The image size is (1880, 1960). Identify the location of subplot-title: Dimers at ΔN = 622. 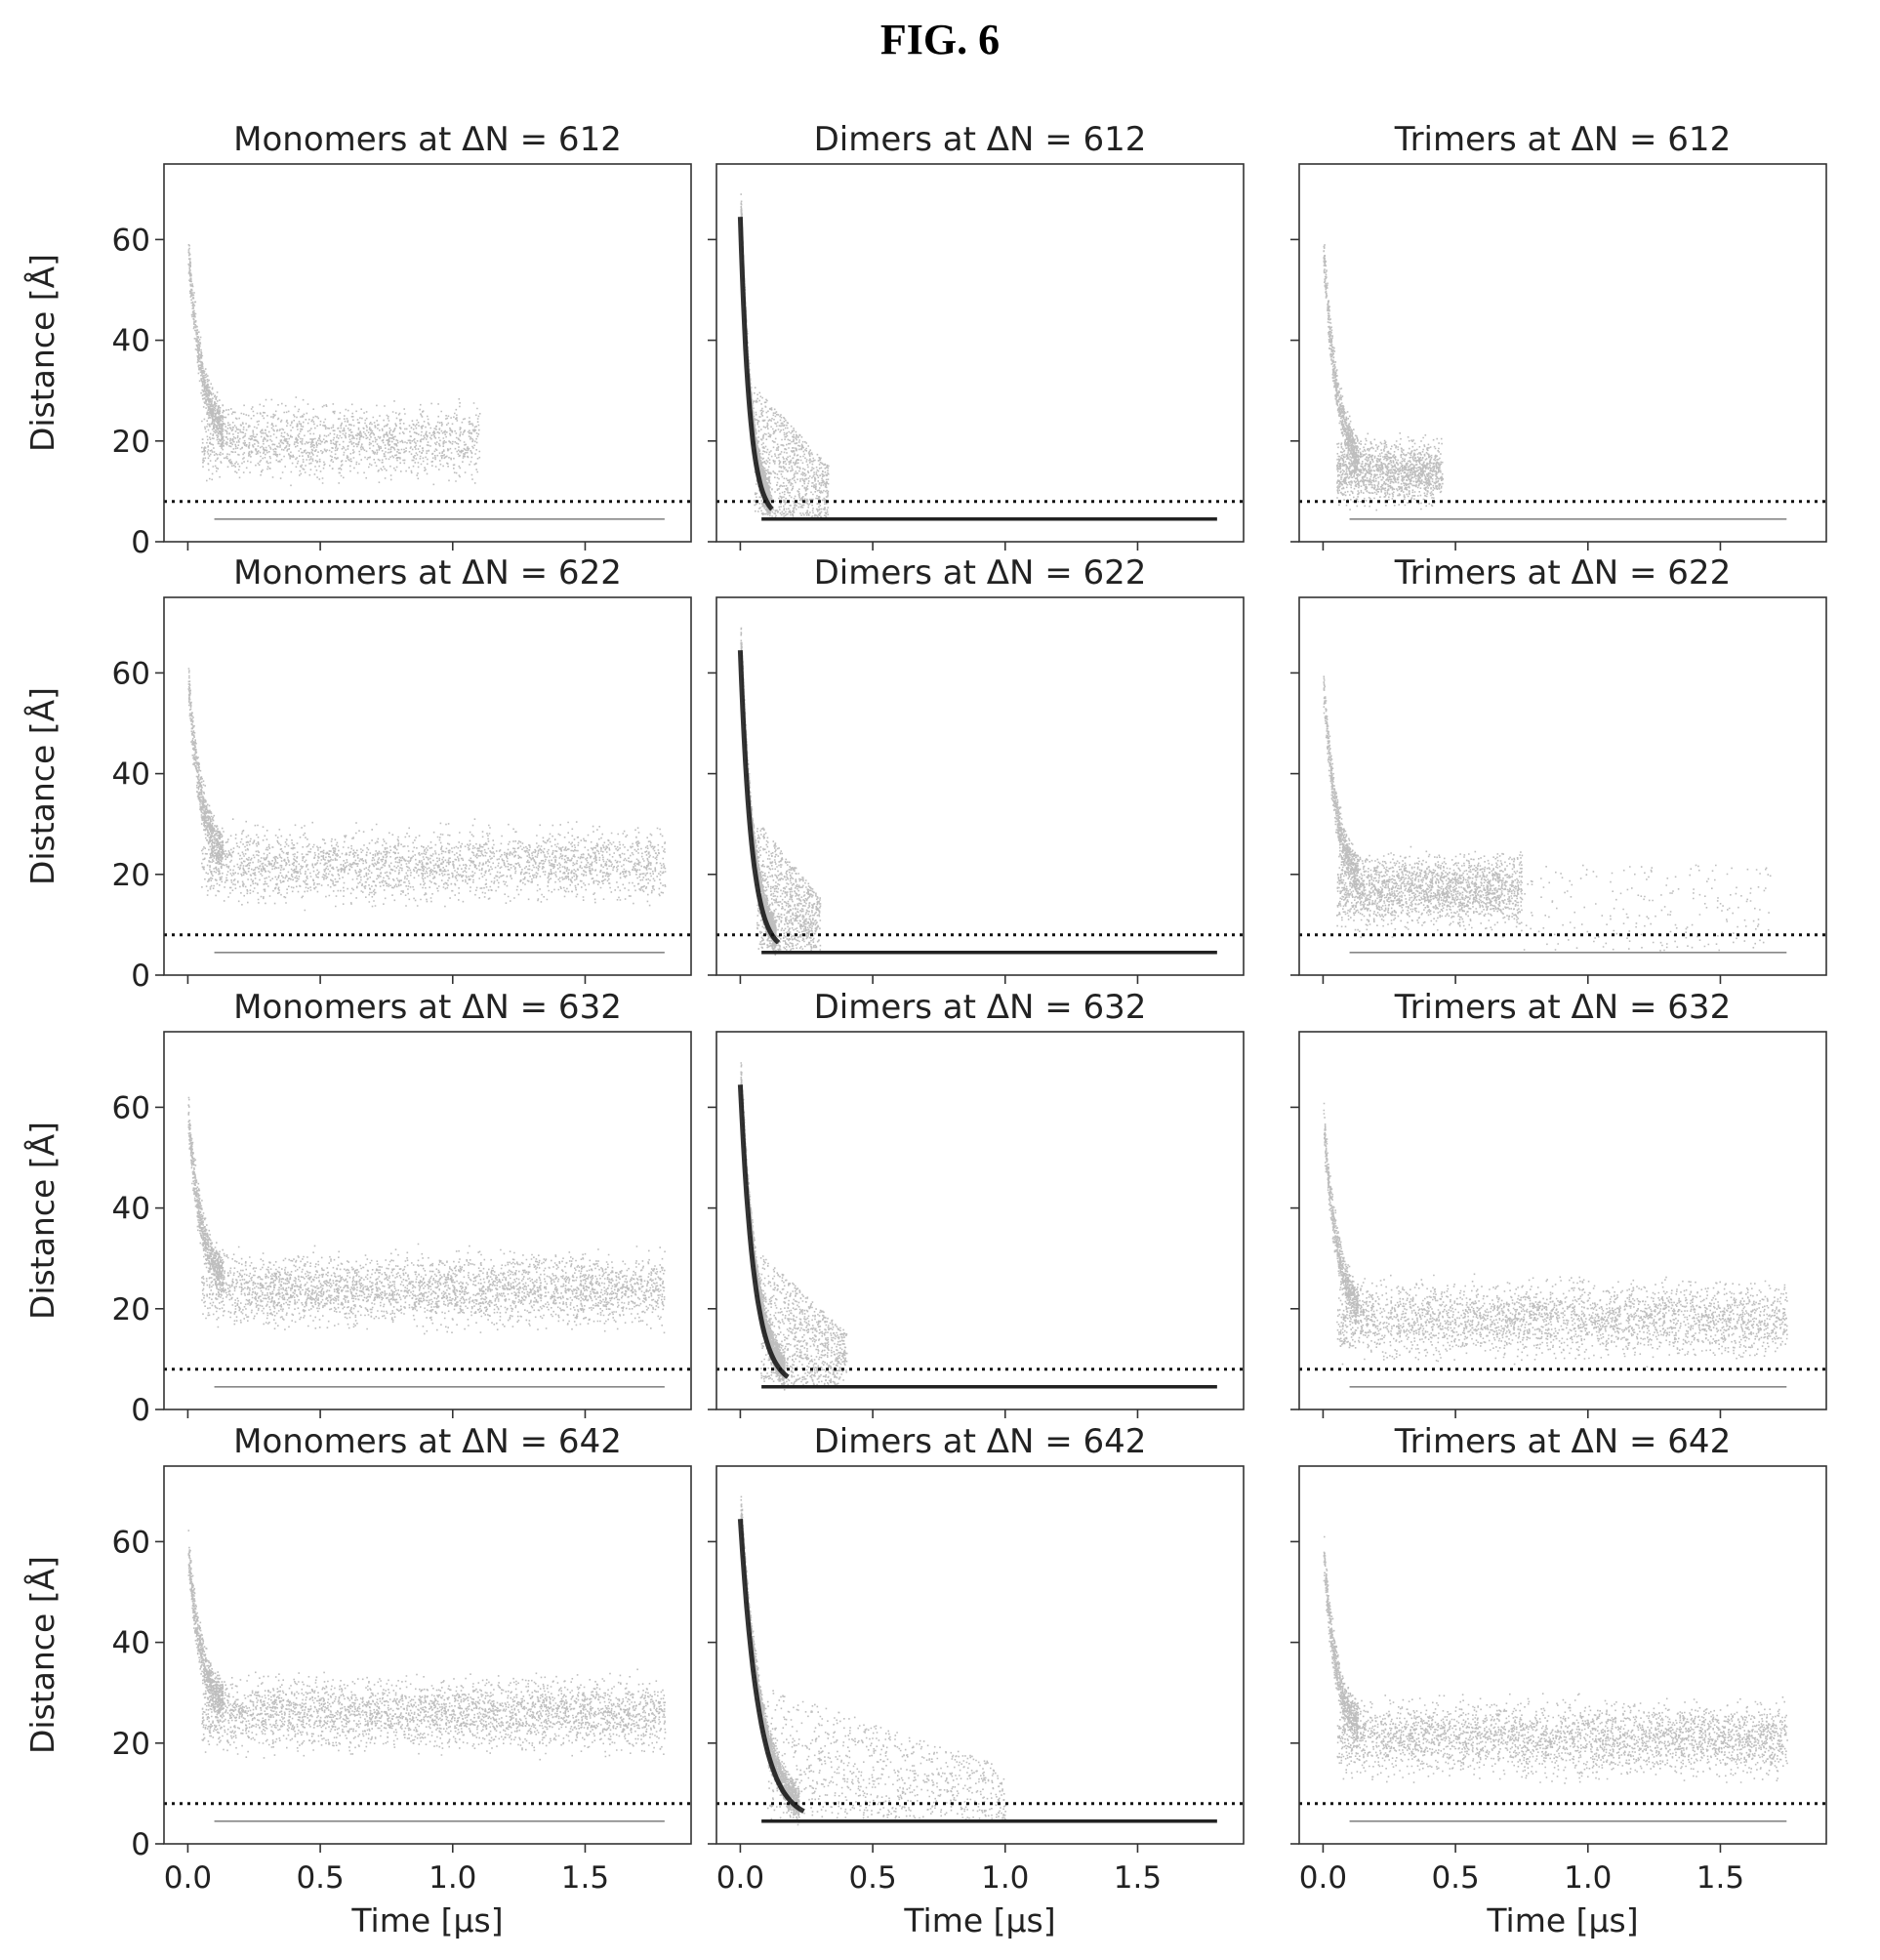
(980, 572).